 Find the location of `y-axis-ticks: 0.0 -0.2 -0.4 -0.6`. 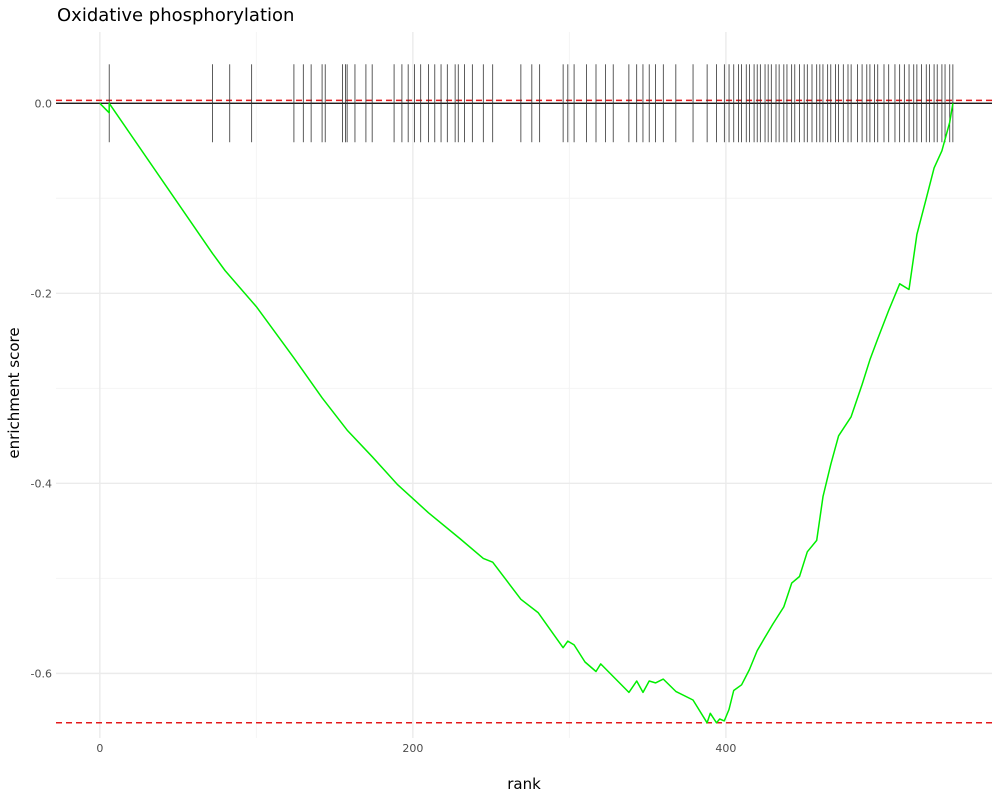

y-axis-ticks: 0.0 -0.2 -0.4 -0.6 is located at coordinates (41, 388).